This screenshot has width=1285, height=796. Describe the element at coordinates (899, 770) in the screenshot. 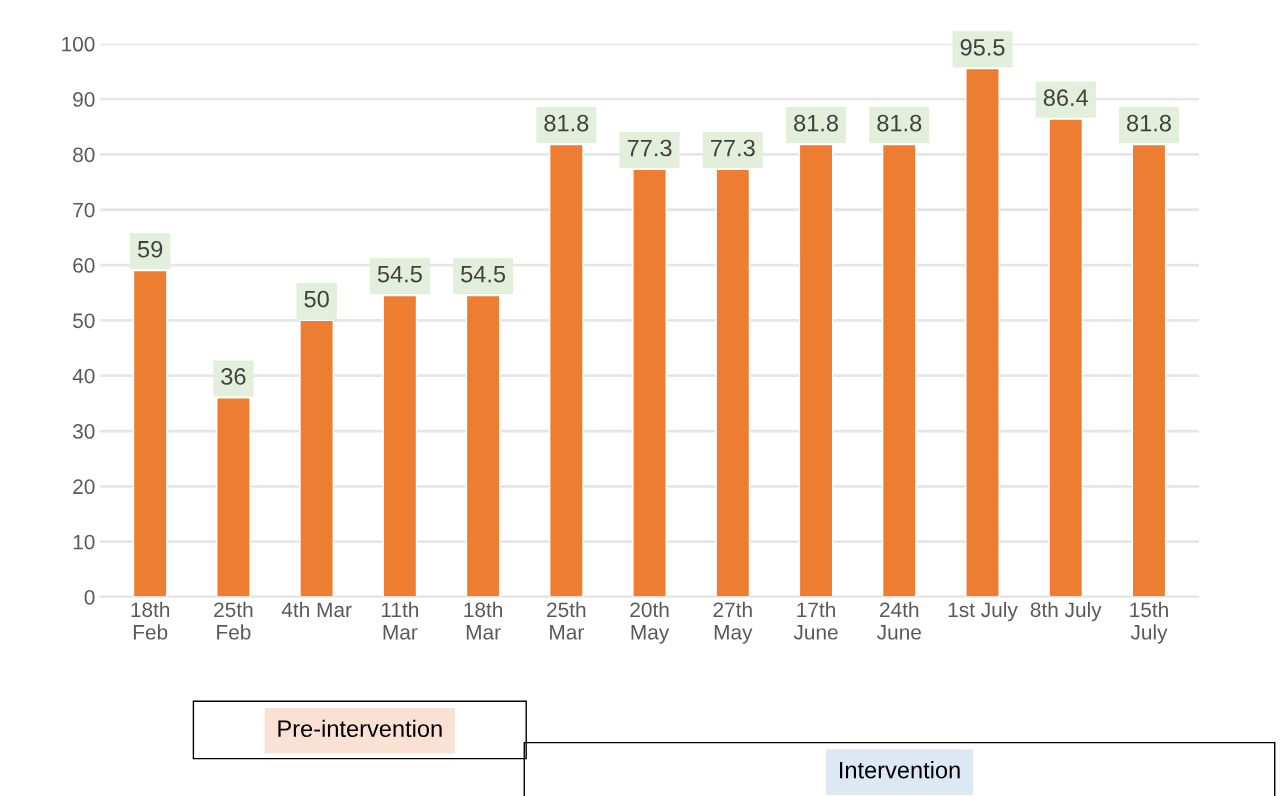

I see `text: Intervention` at that location.